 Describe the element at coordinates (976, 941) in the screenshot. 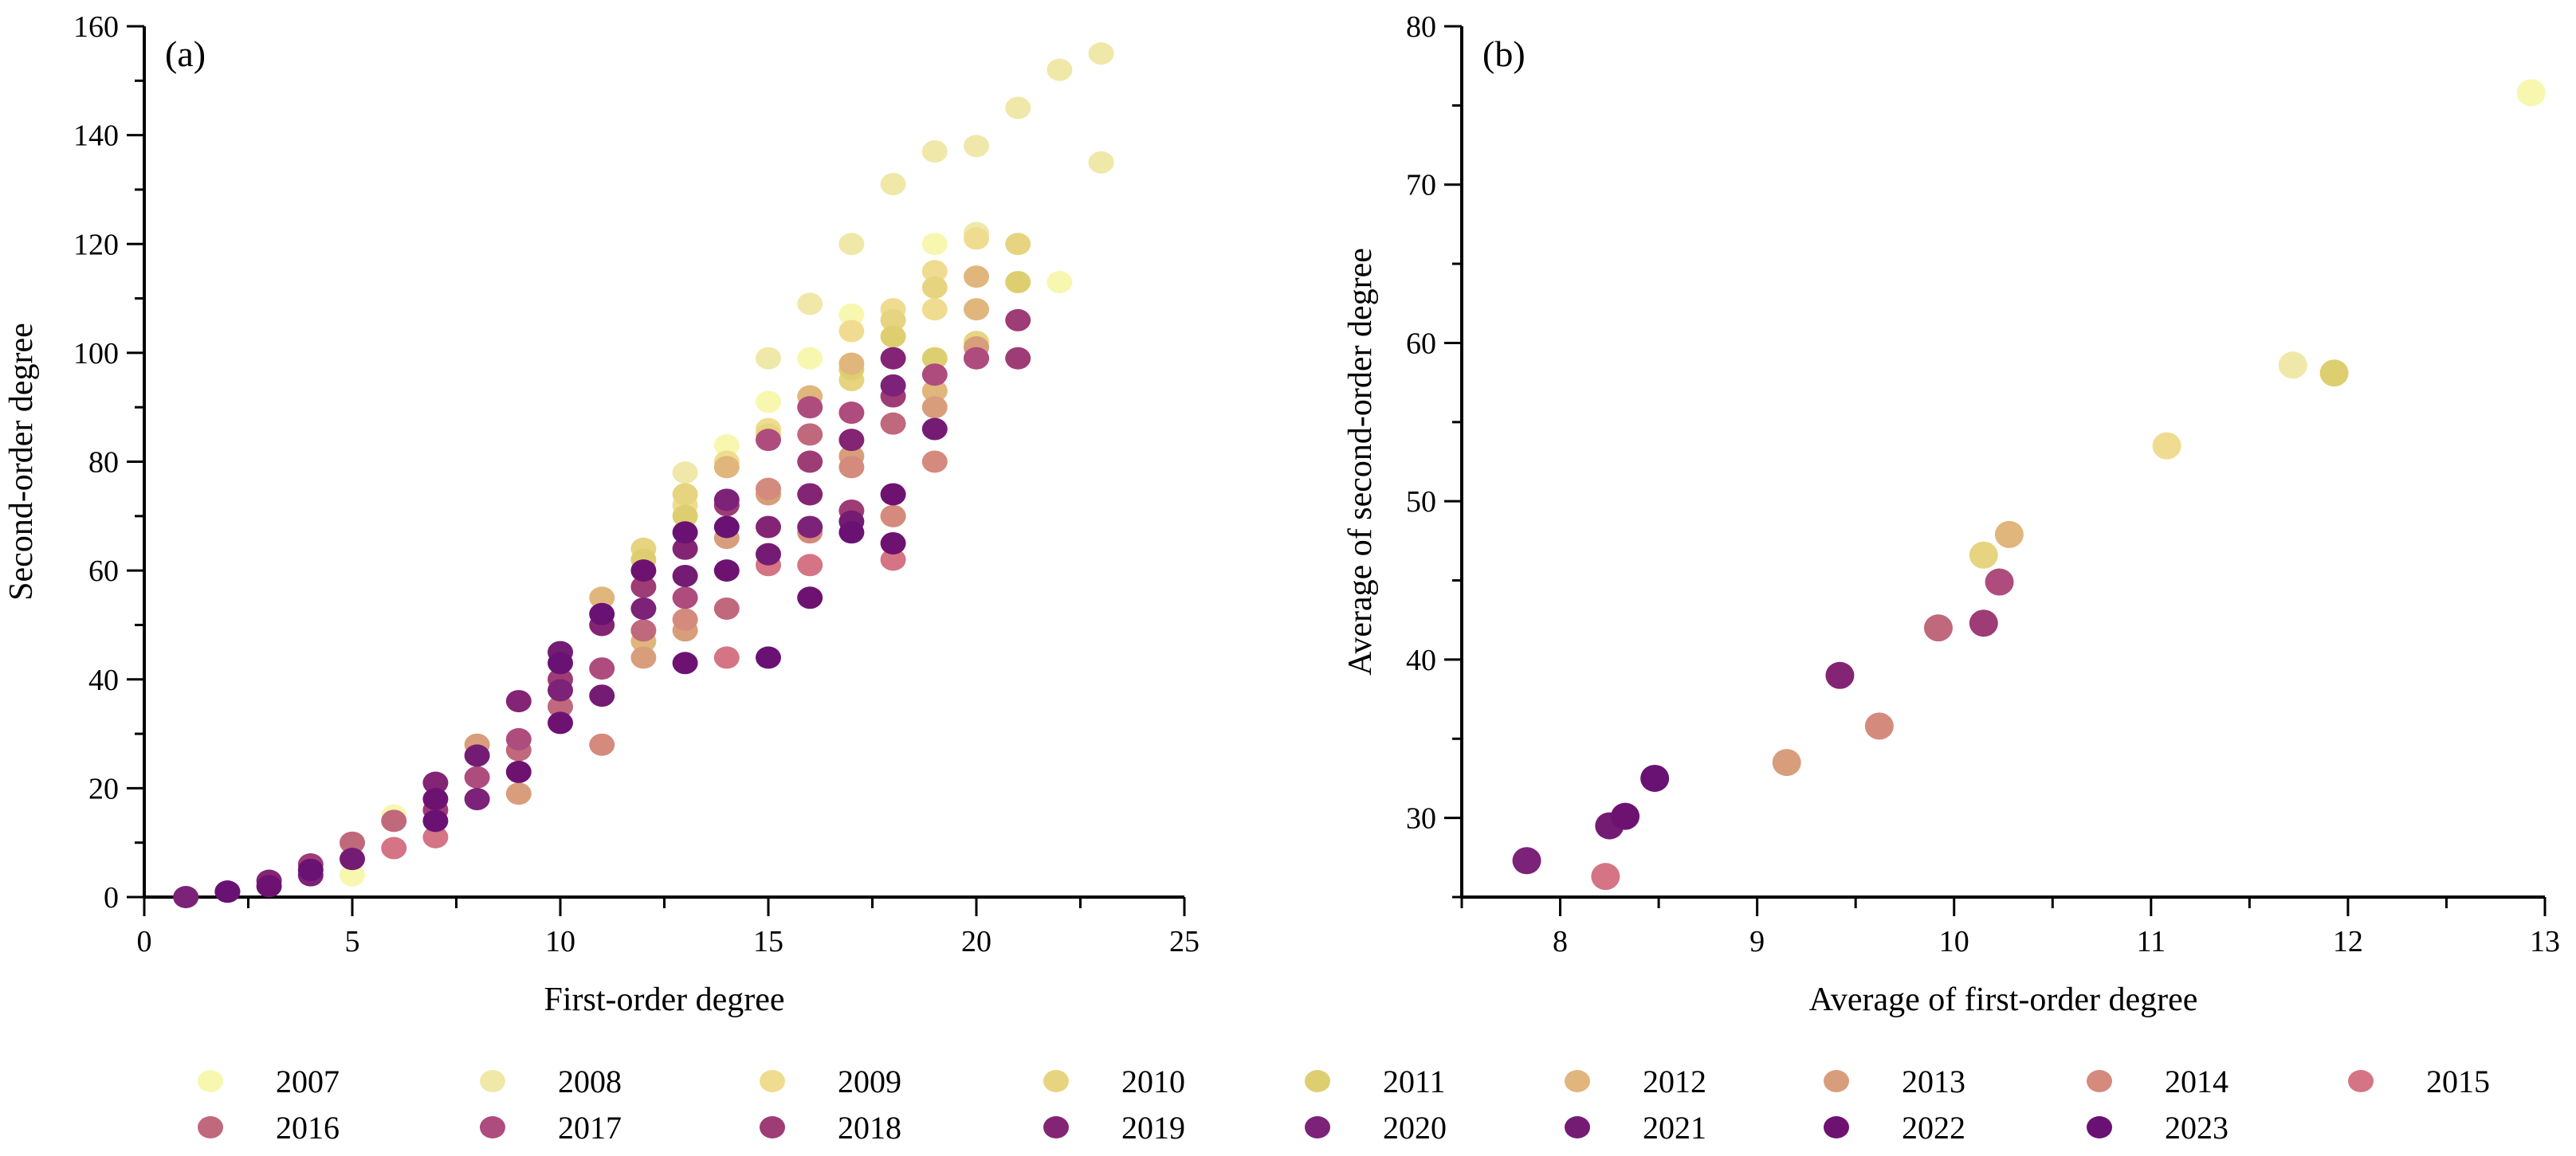

I see `x-tick-label: 20` at that location.